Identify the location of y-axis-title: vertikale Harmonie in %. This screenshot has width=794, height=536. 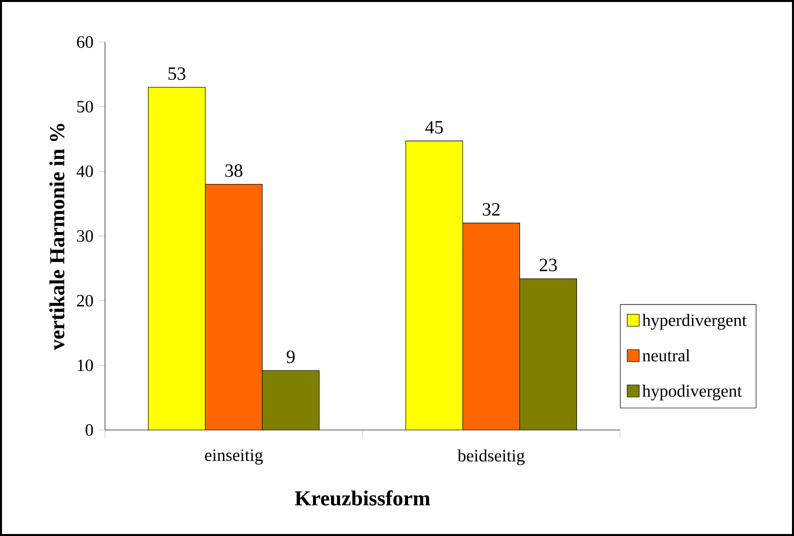
(56, 237).